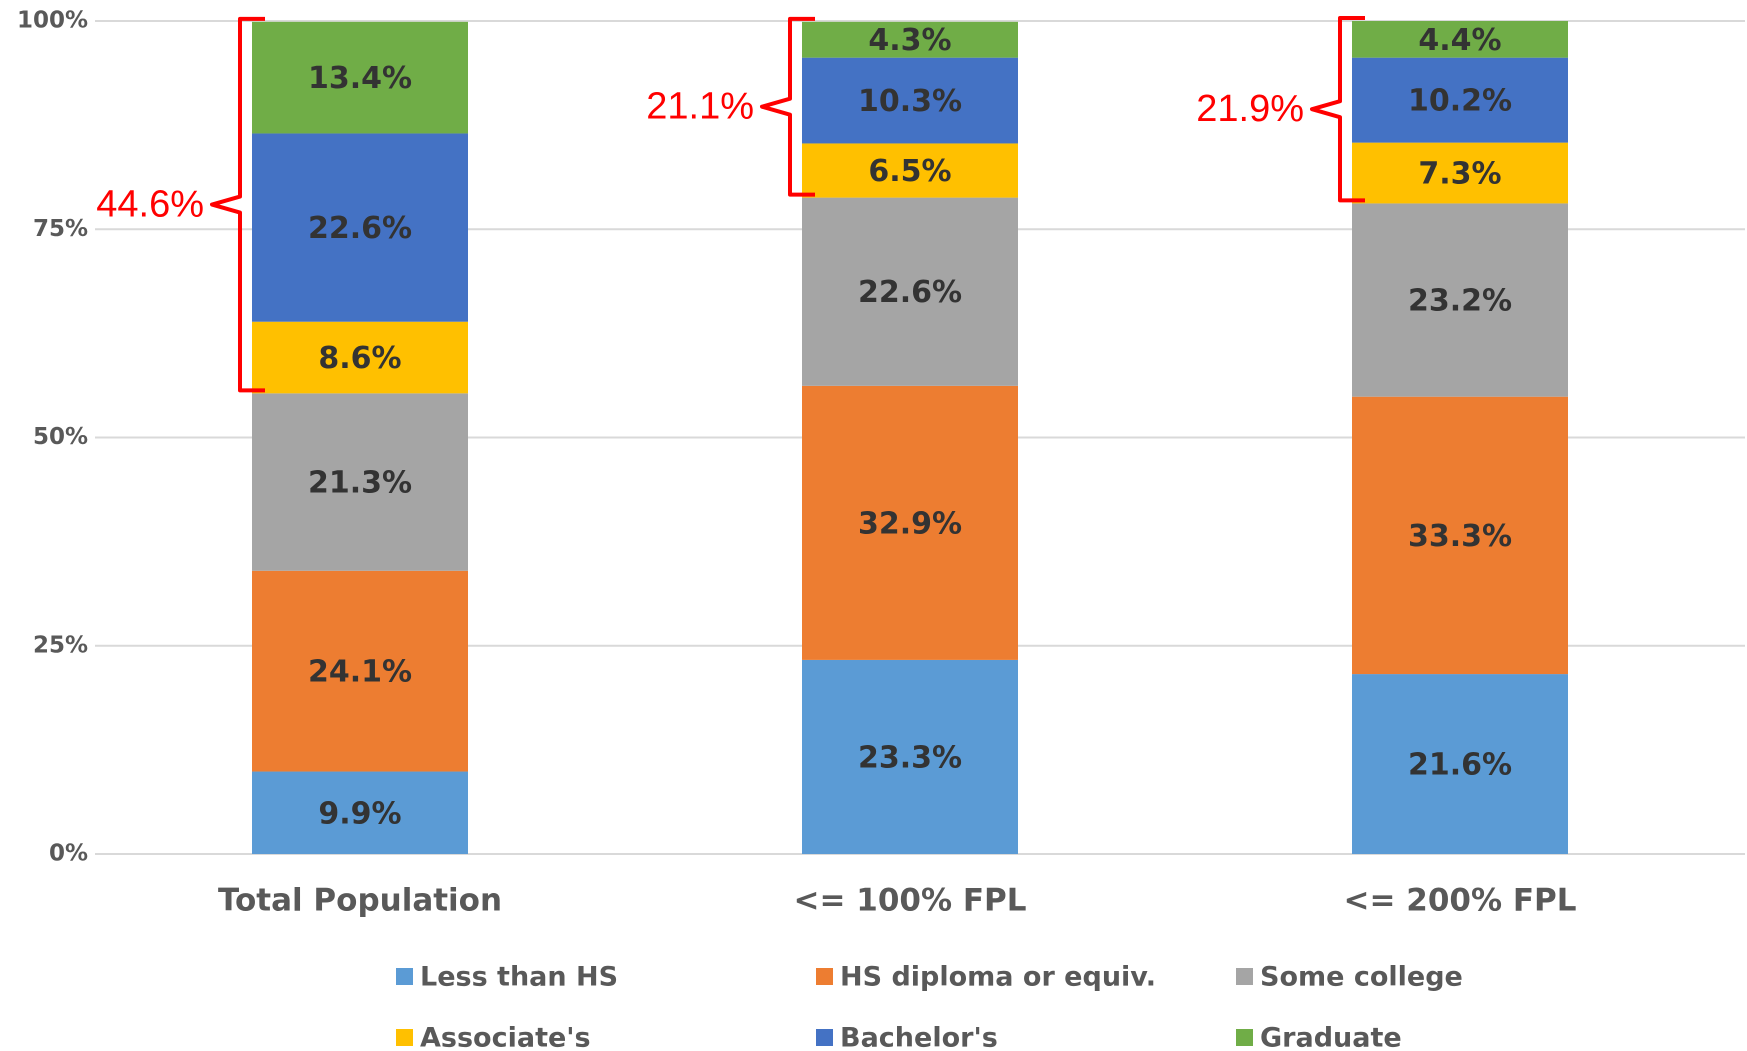  I want to click on data-label: 21.3%, so click(360, 483).